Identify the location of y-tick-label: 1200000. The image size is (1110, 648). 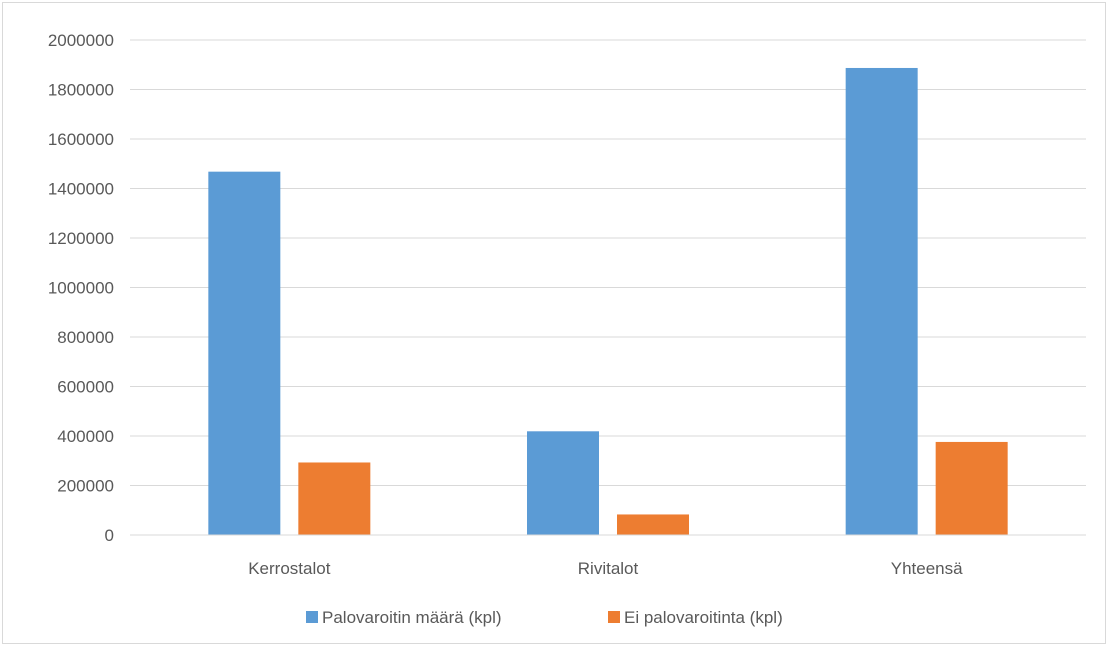
(81, 238).